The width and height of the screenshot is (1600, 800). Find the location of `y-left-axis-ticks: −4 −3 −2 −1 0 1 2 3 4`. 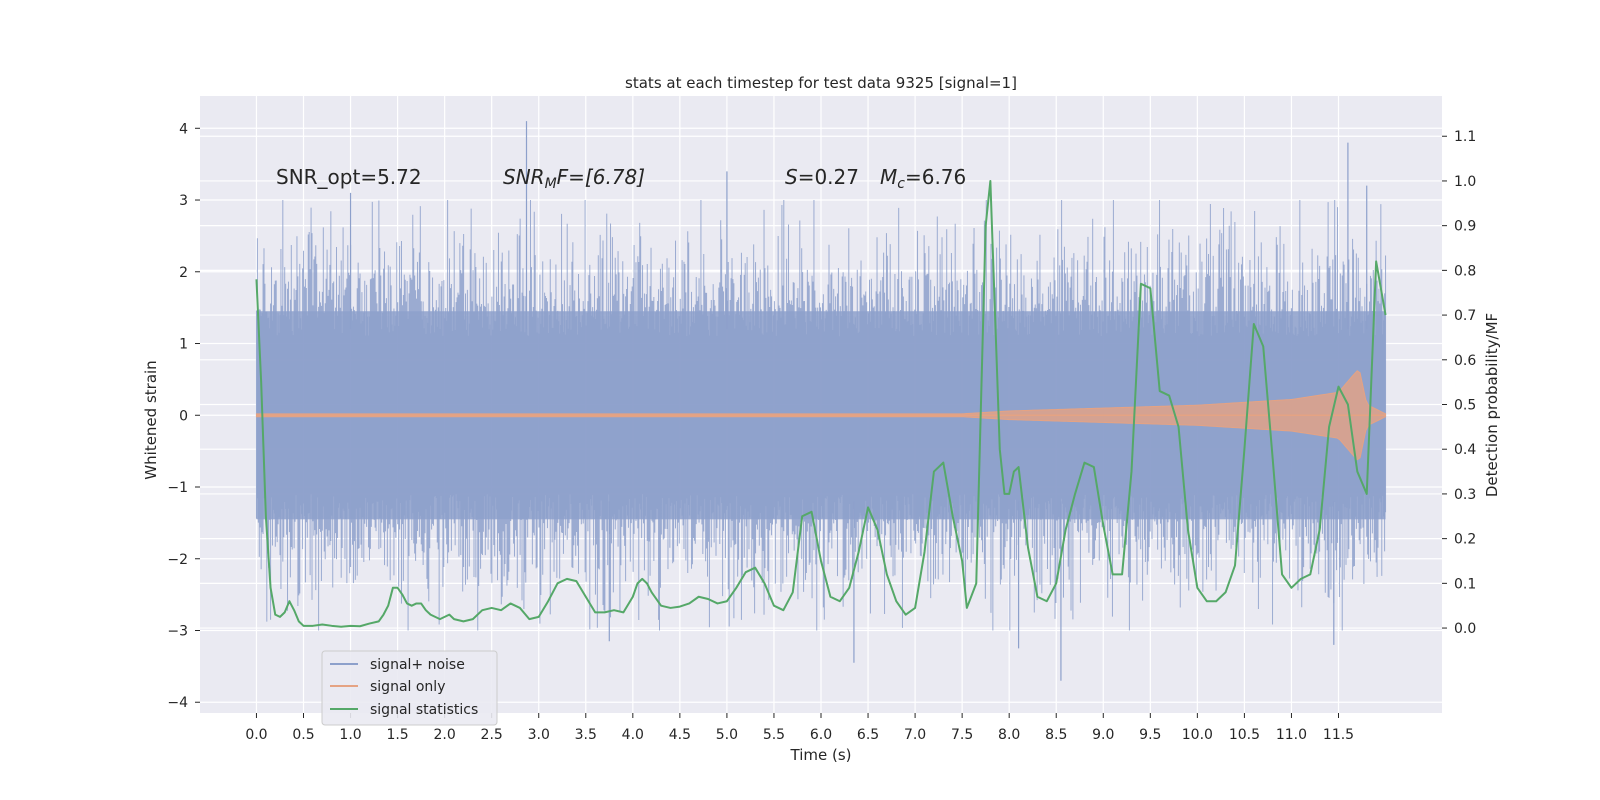

y-left-axis-ticks: −4 −3 −2 −1 0 1 2 3 4 is located at coordinates (183, 416).